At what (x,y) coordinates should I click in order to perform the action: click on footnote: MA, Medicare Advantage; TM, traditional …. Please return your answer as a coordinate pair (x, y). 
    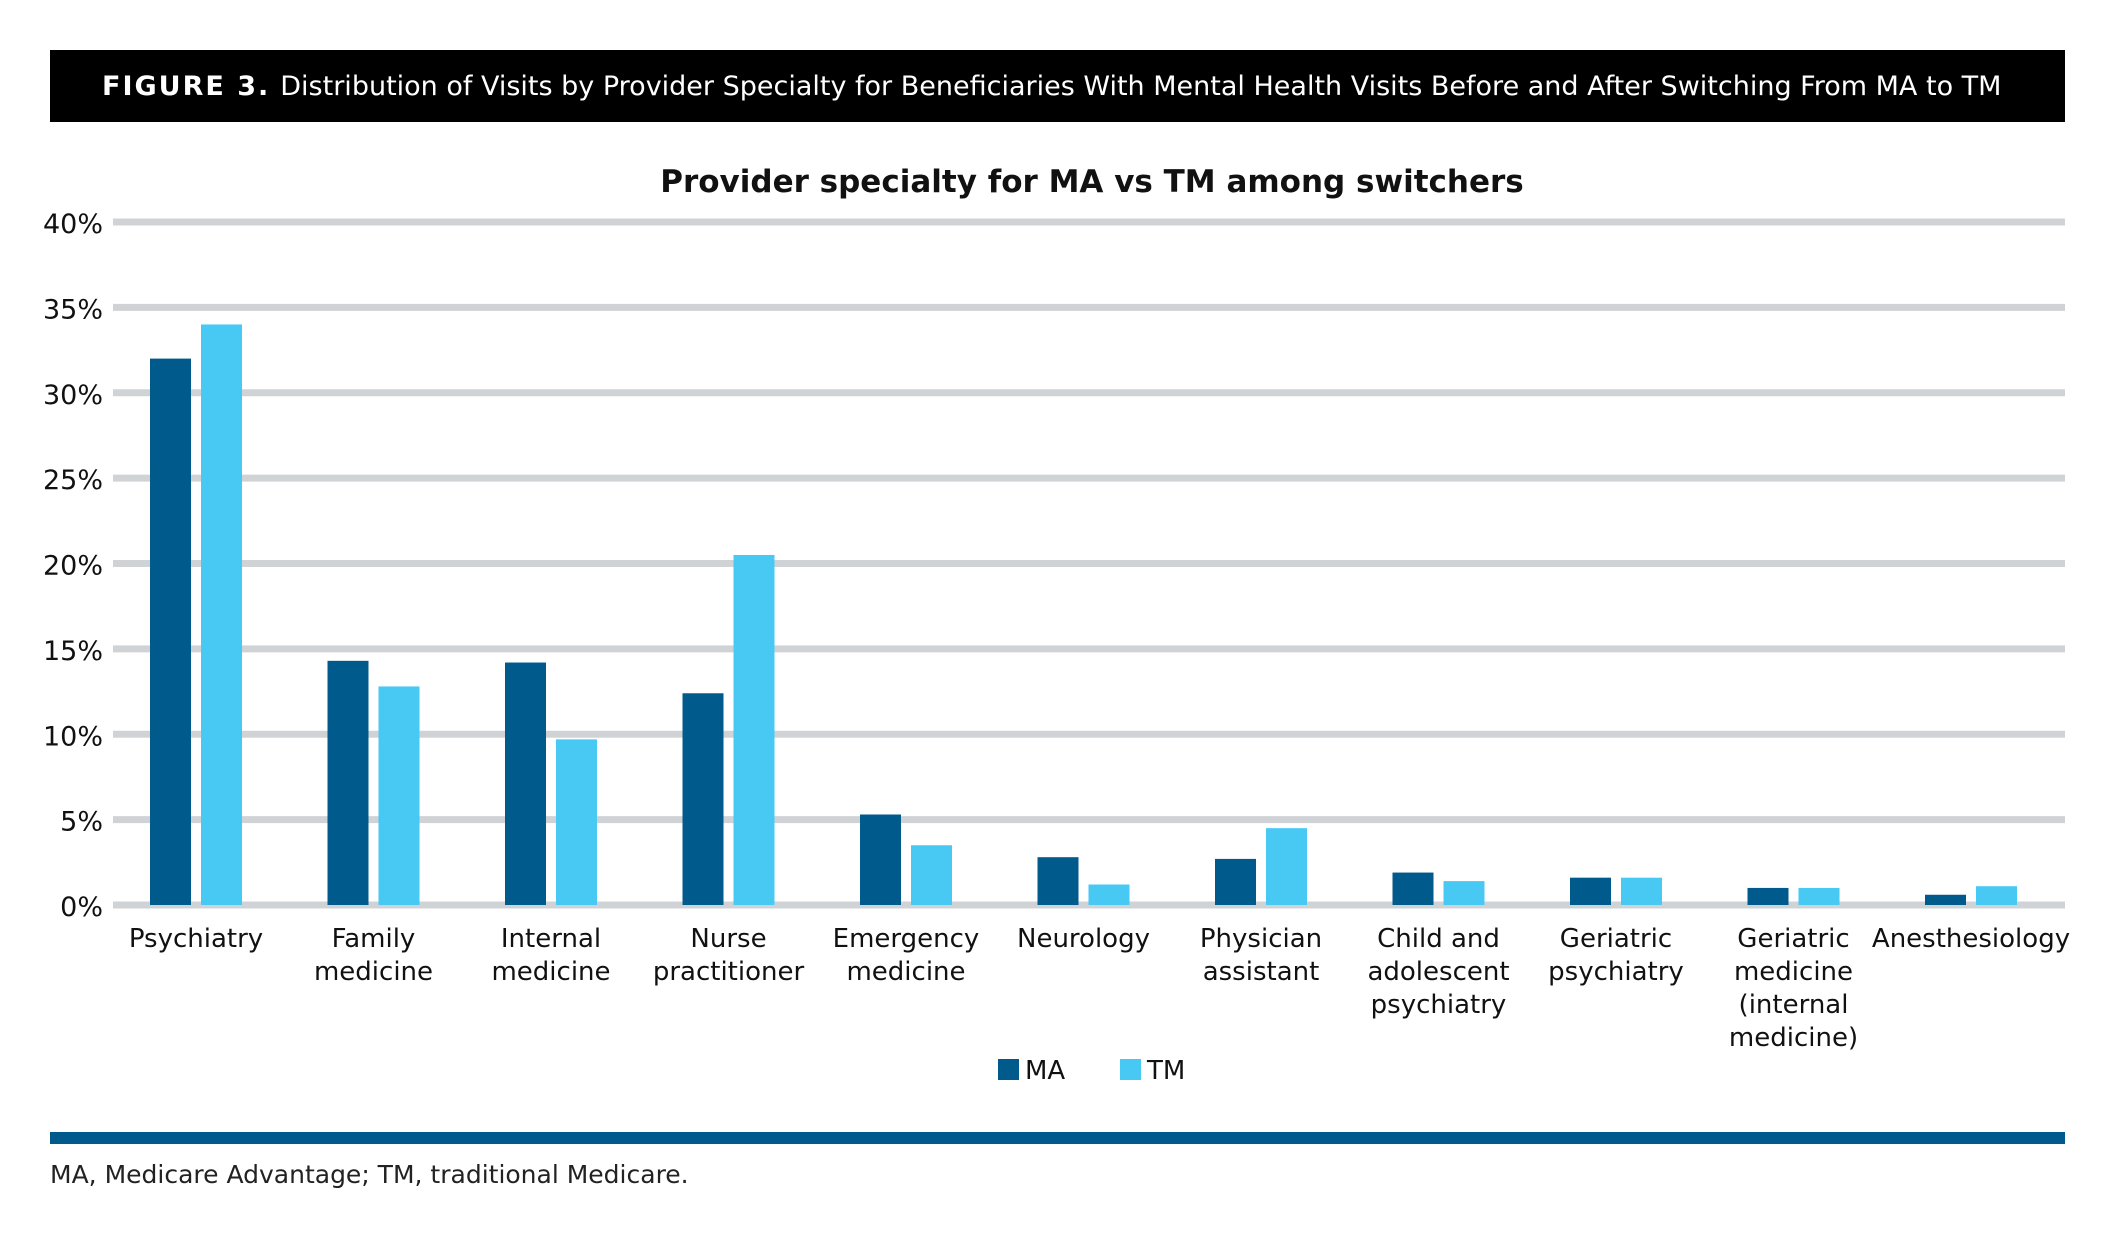
    Looking at the image, I should click on (369, 1174).